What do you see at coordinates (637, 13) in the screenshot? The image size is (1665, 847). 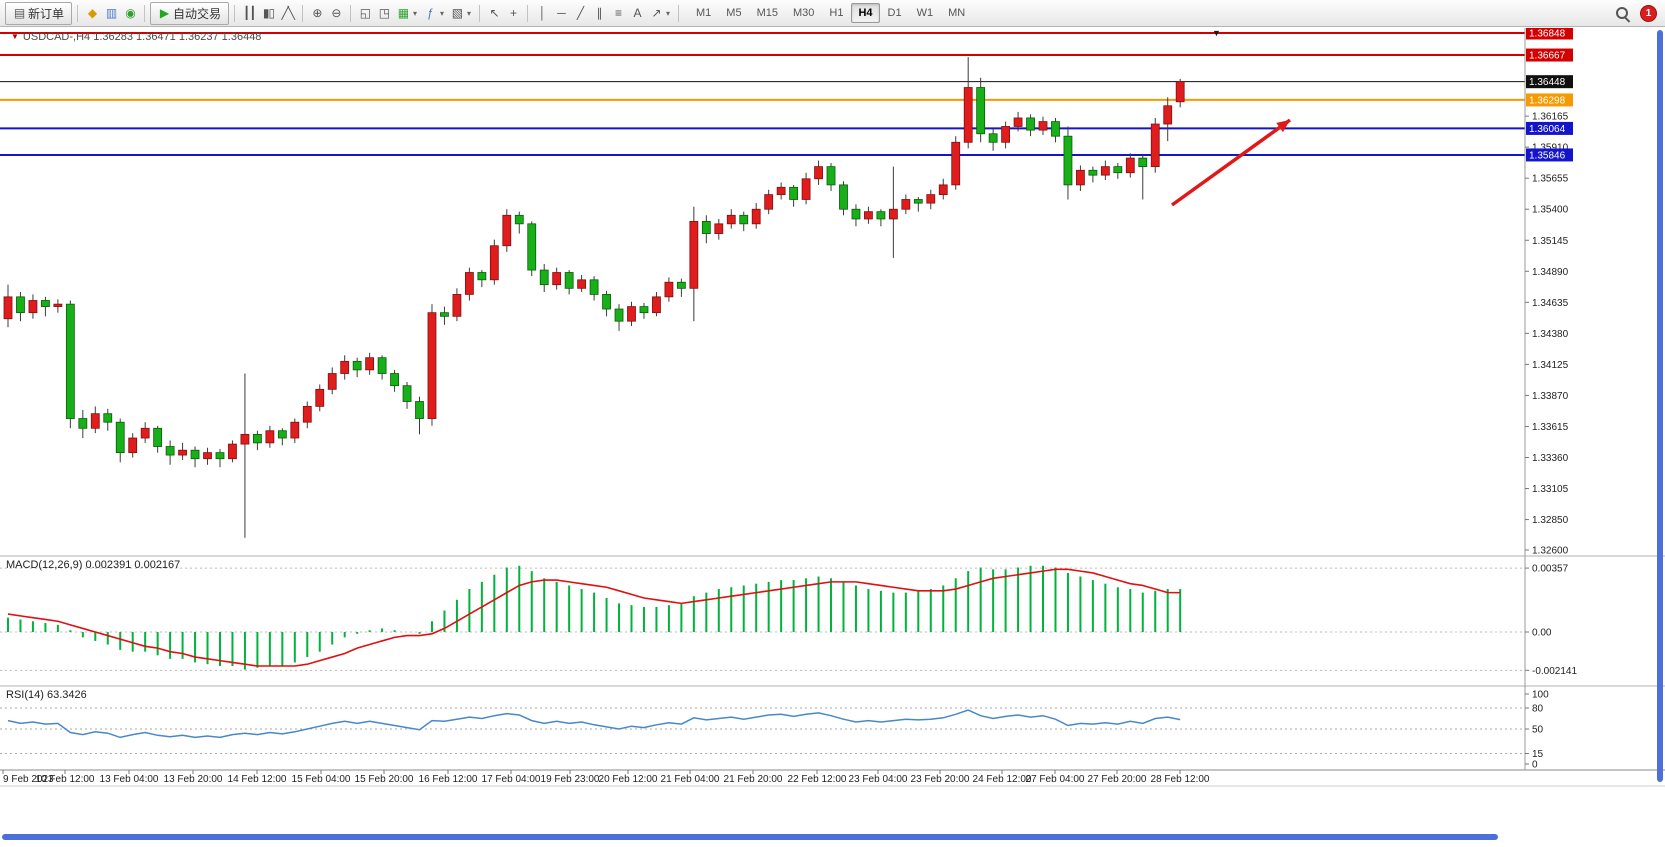 I see `text-label-button: A` at bounding box center [637, 13].